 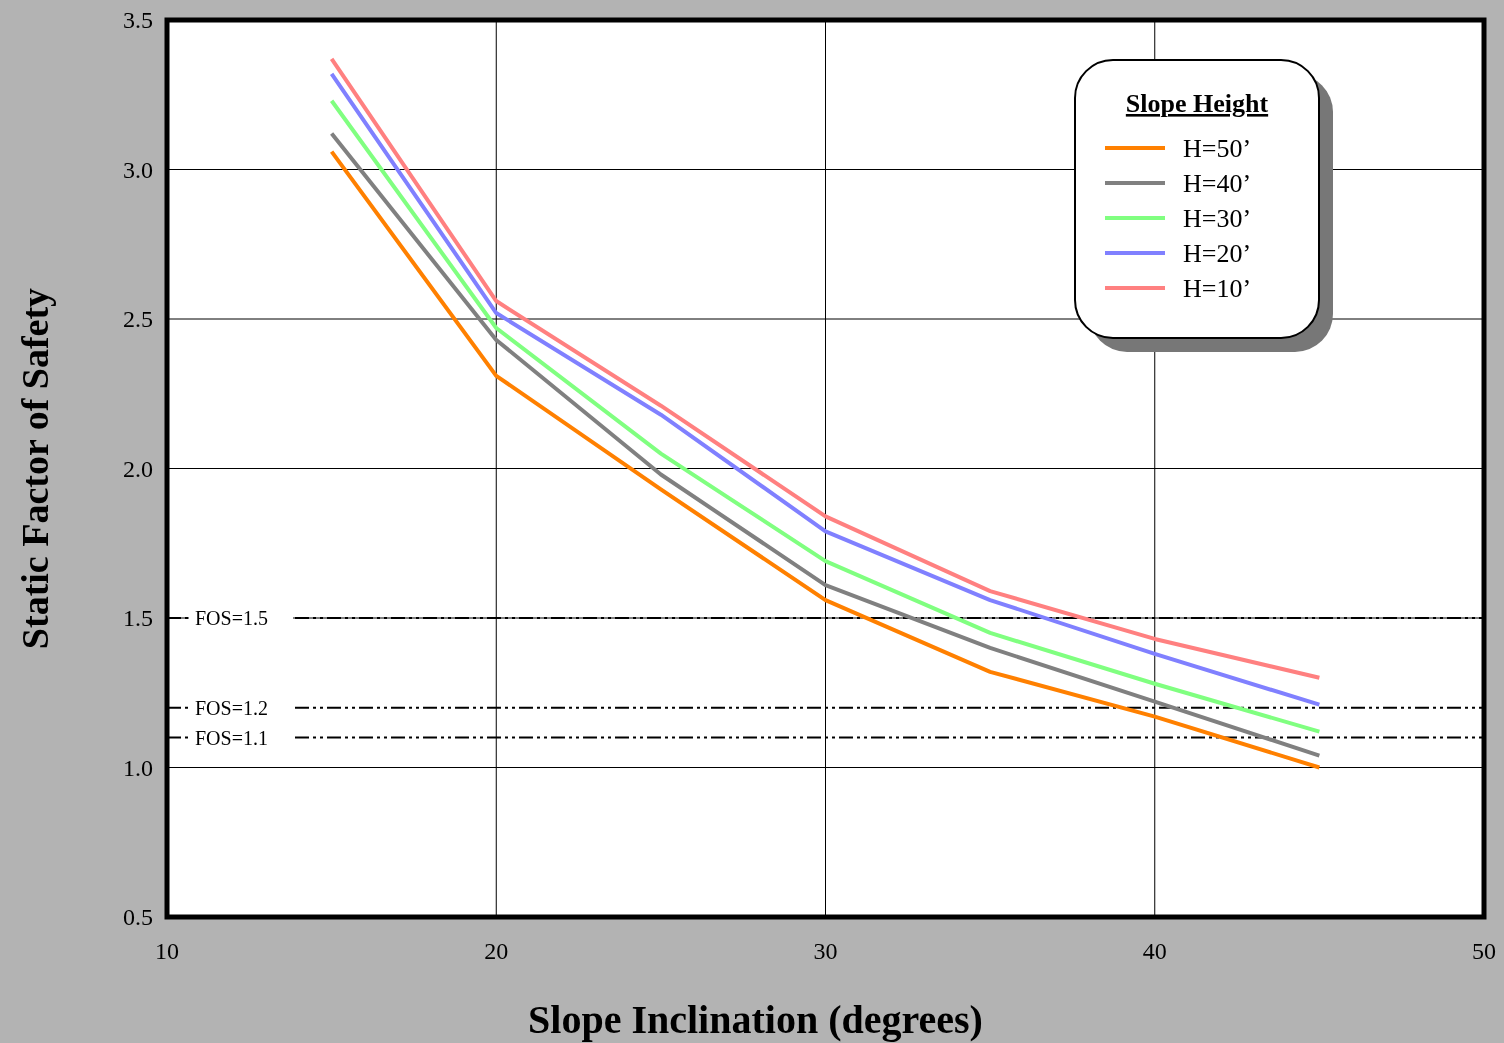 I want to click on legend-label: H=30’, so click(x=1217, y=219).